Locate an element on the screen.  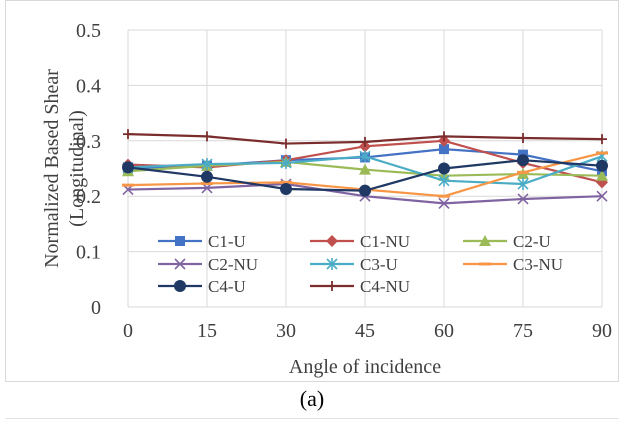
y-axis-title: Normalized Based Shear (Longitudinal) is located at coordinates (64, 168).